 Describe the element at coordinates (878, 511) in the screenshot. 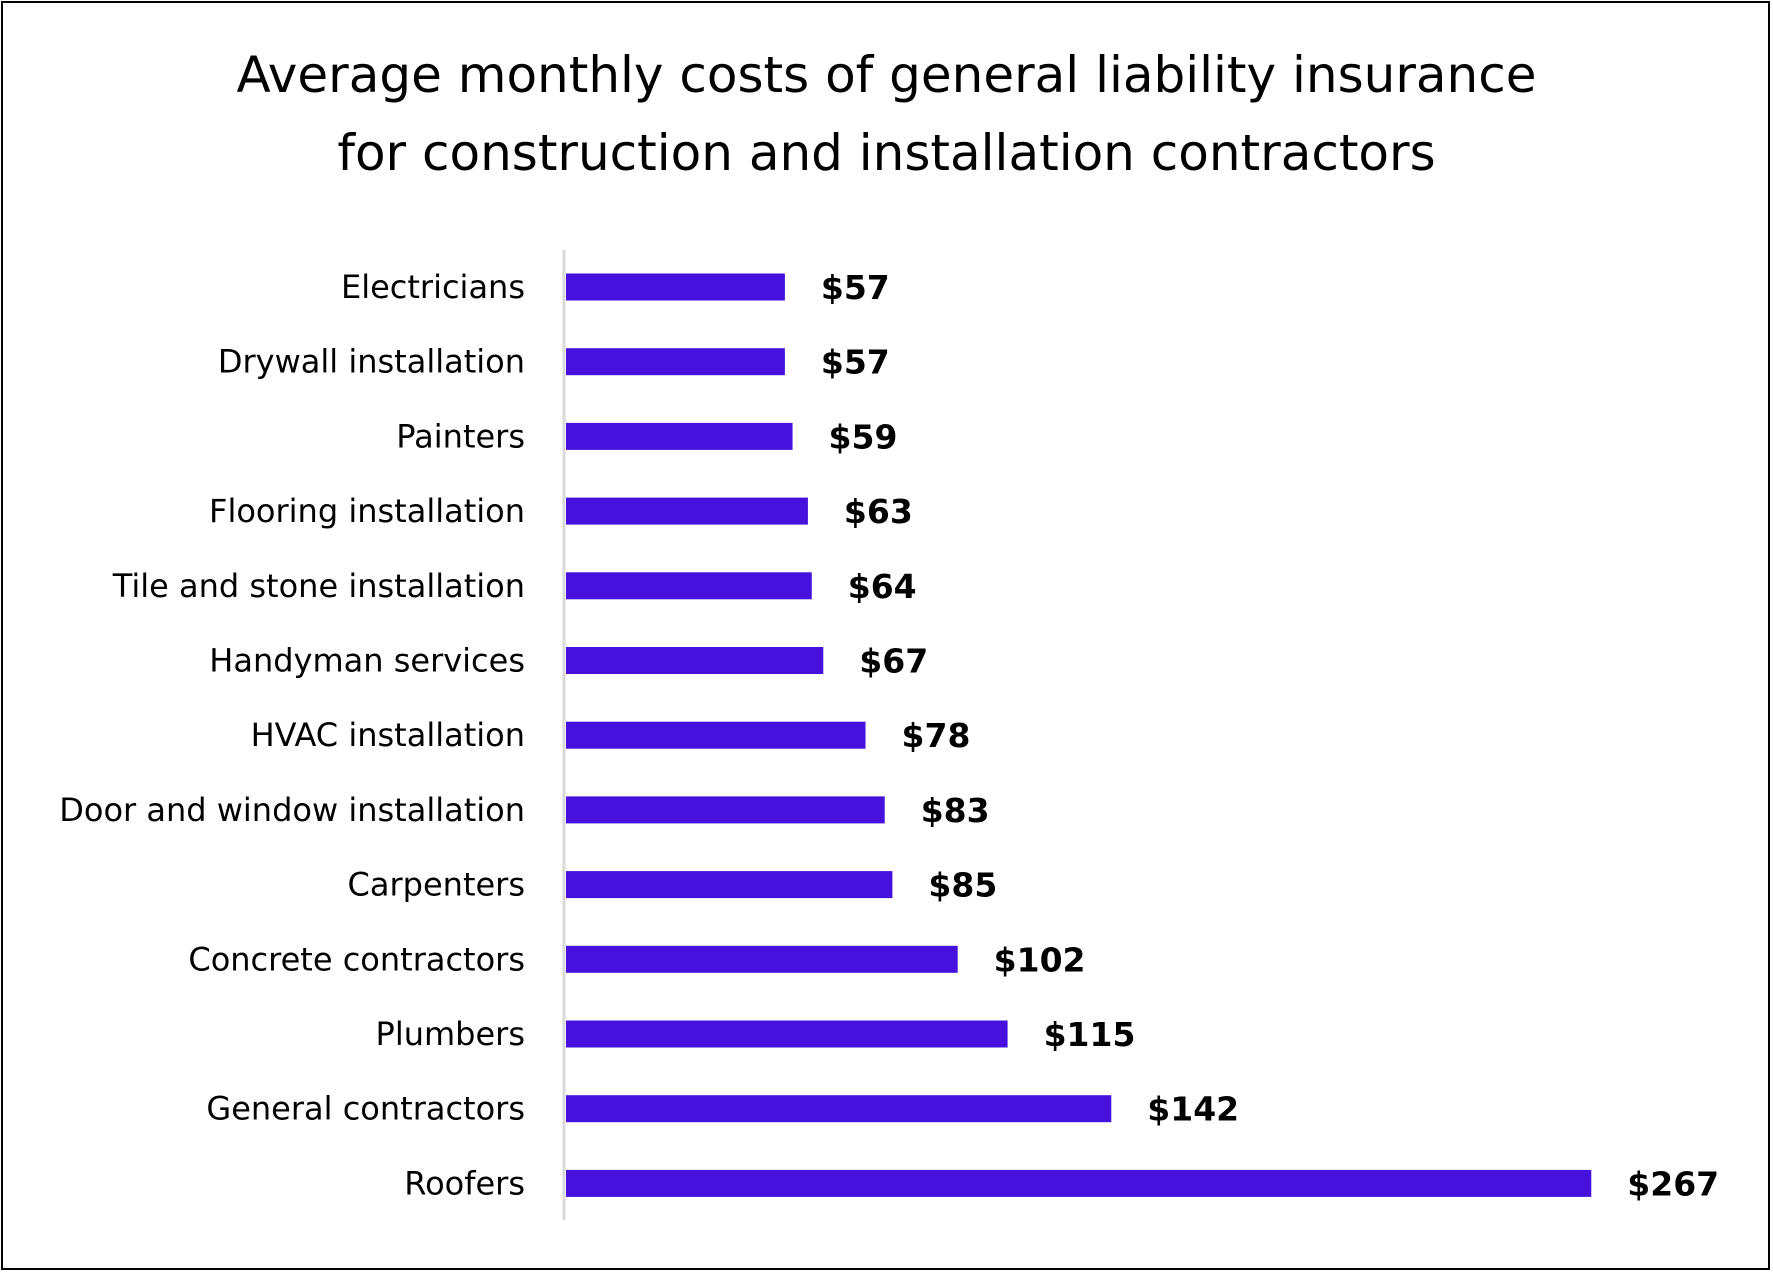

I see `data-label: $63` at that location.